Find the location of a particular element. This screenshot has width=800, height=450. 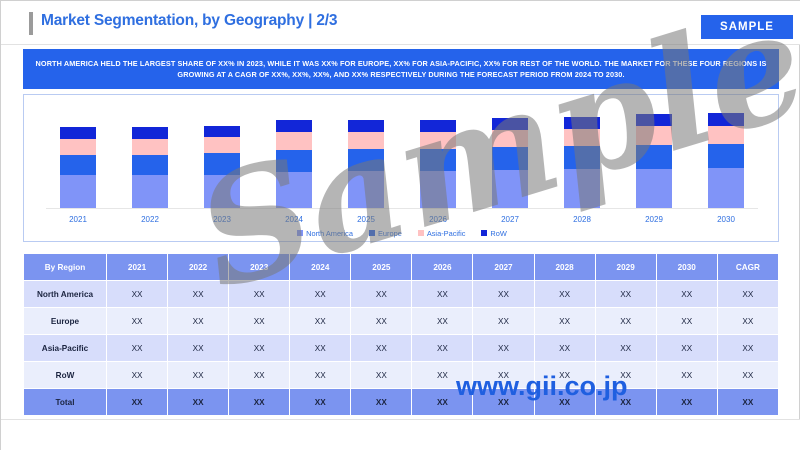

table-row: Asia-Pacific XX XX XX XX XX XX XX XX XX XX XX is located at coordinates (401, 348).